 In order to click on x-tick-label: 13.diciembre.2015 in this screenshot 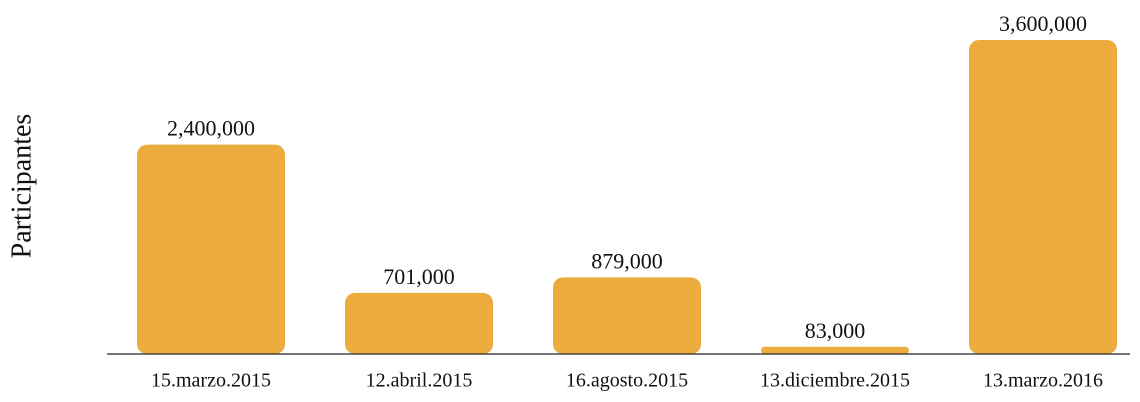, I will do `click(835, 381)`.